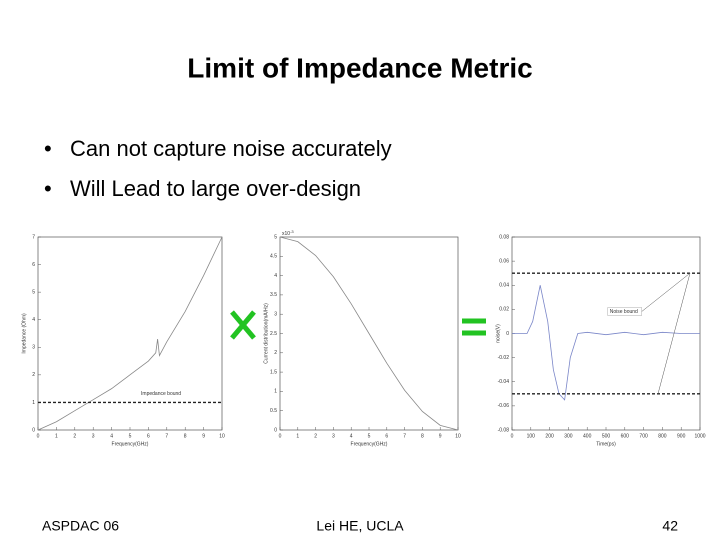 Image resolution: width=720 pixels, height=540 pixels. What do you see at coordinates (587, 436) in the screenshot?
I see `x-tick-label: 400` at bounding box center [587, 436].